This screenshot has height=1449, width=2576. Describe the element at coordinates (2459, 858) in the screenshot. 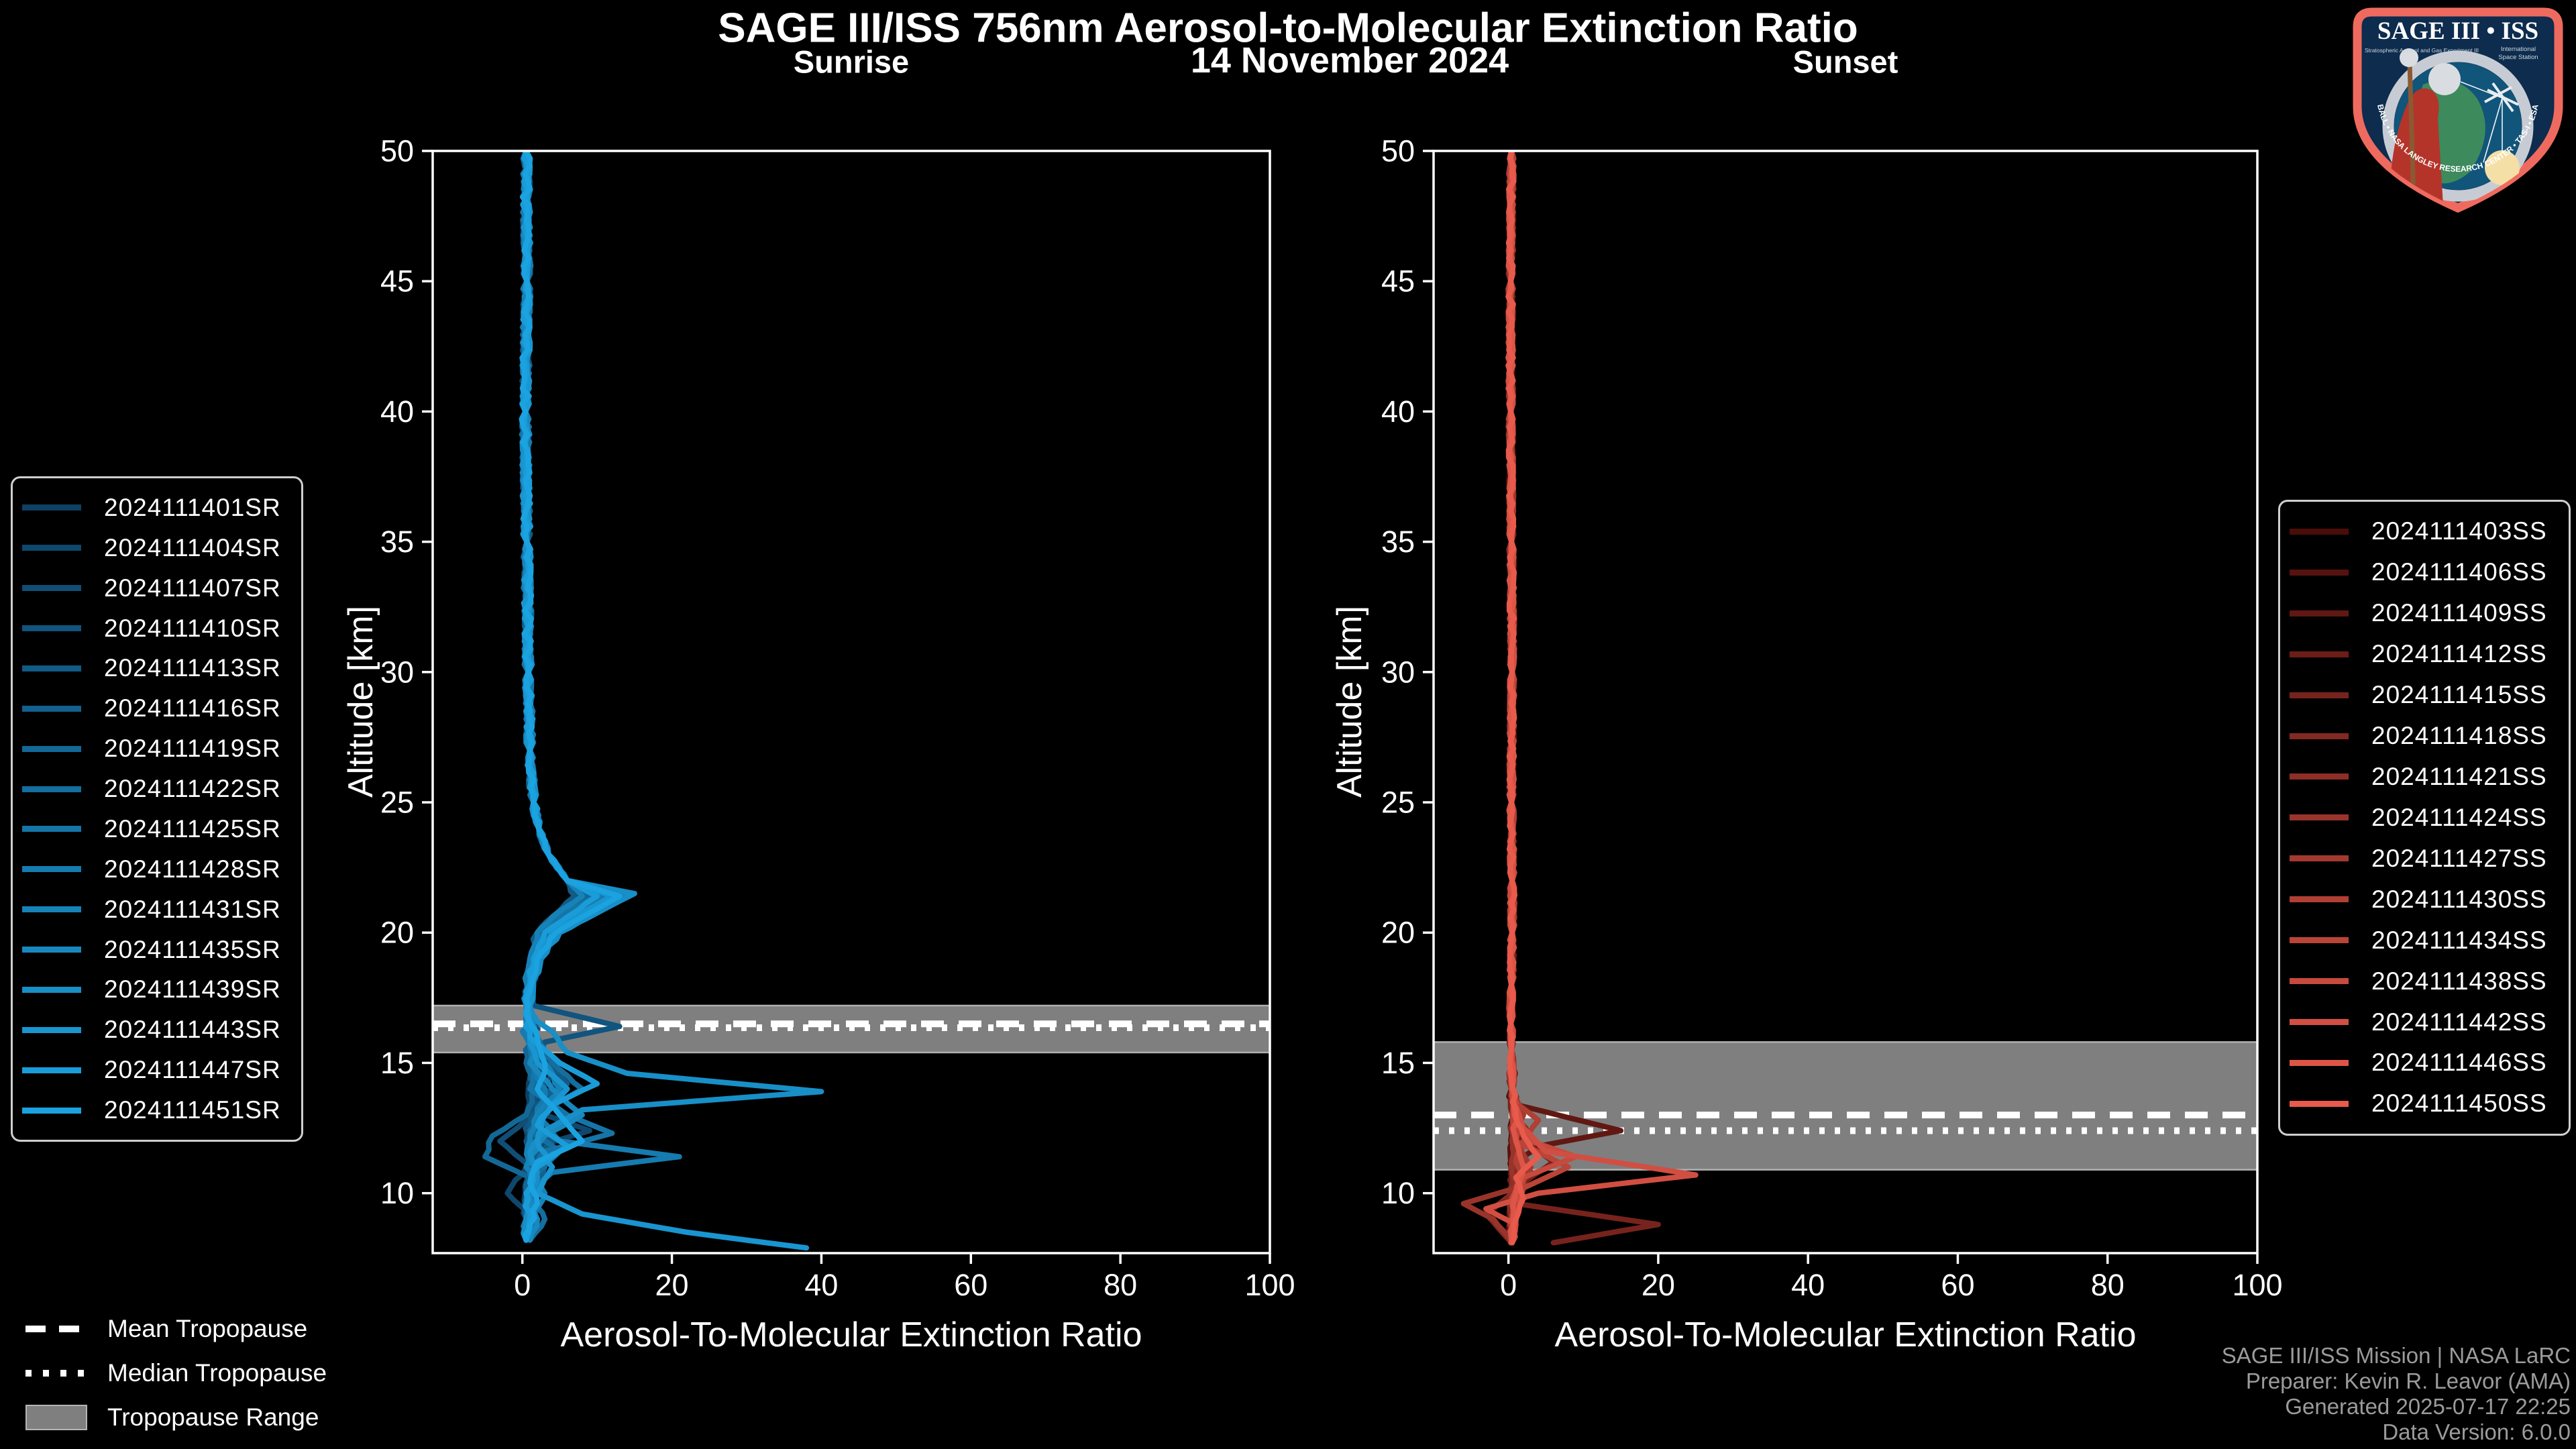

I see `legend-label: 2024111427SS` at that location.